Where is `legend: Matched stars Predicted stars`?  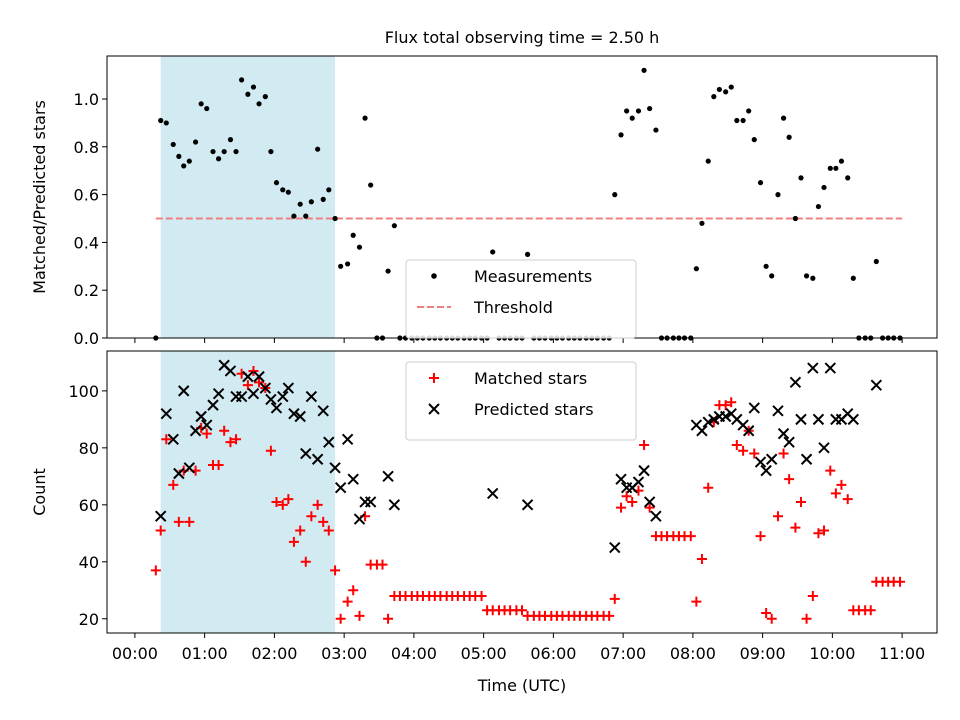
legend: Matched stars Predicted stars is located at coordinates (521, 401).